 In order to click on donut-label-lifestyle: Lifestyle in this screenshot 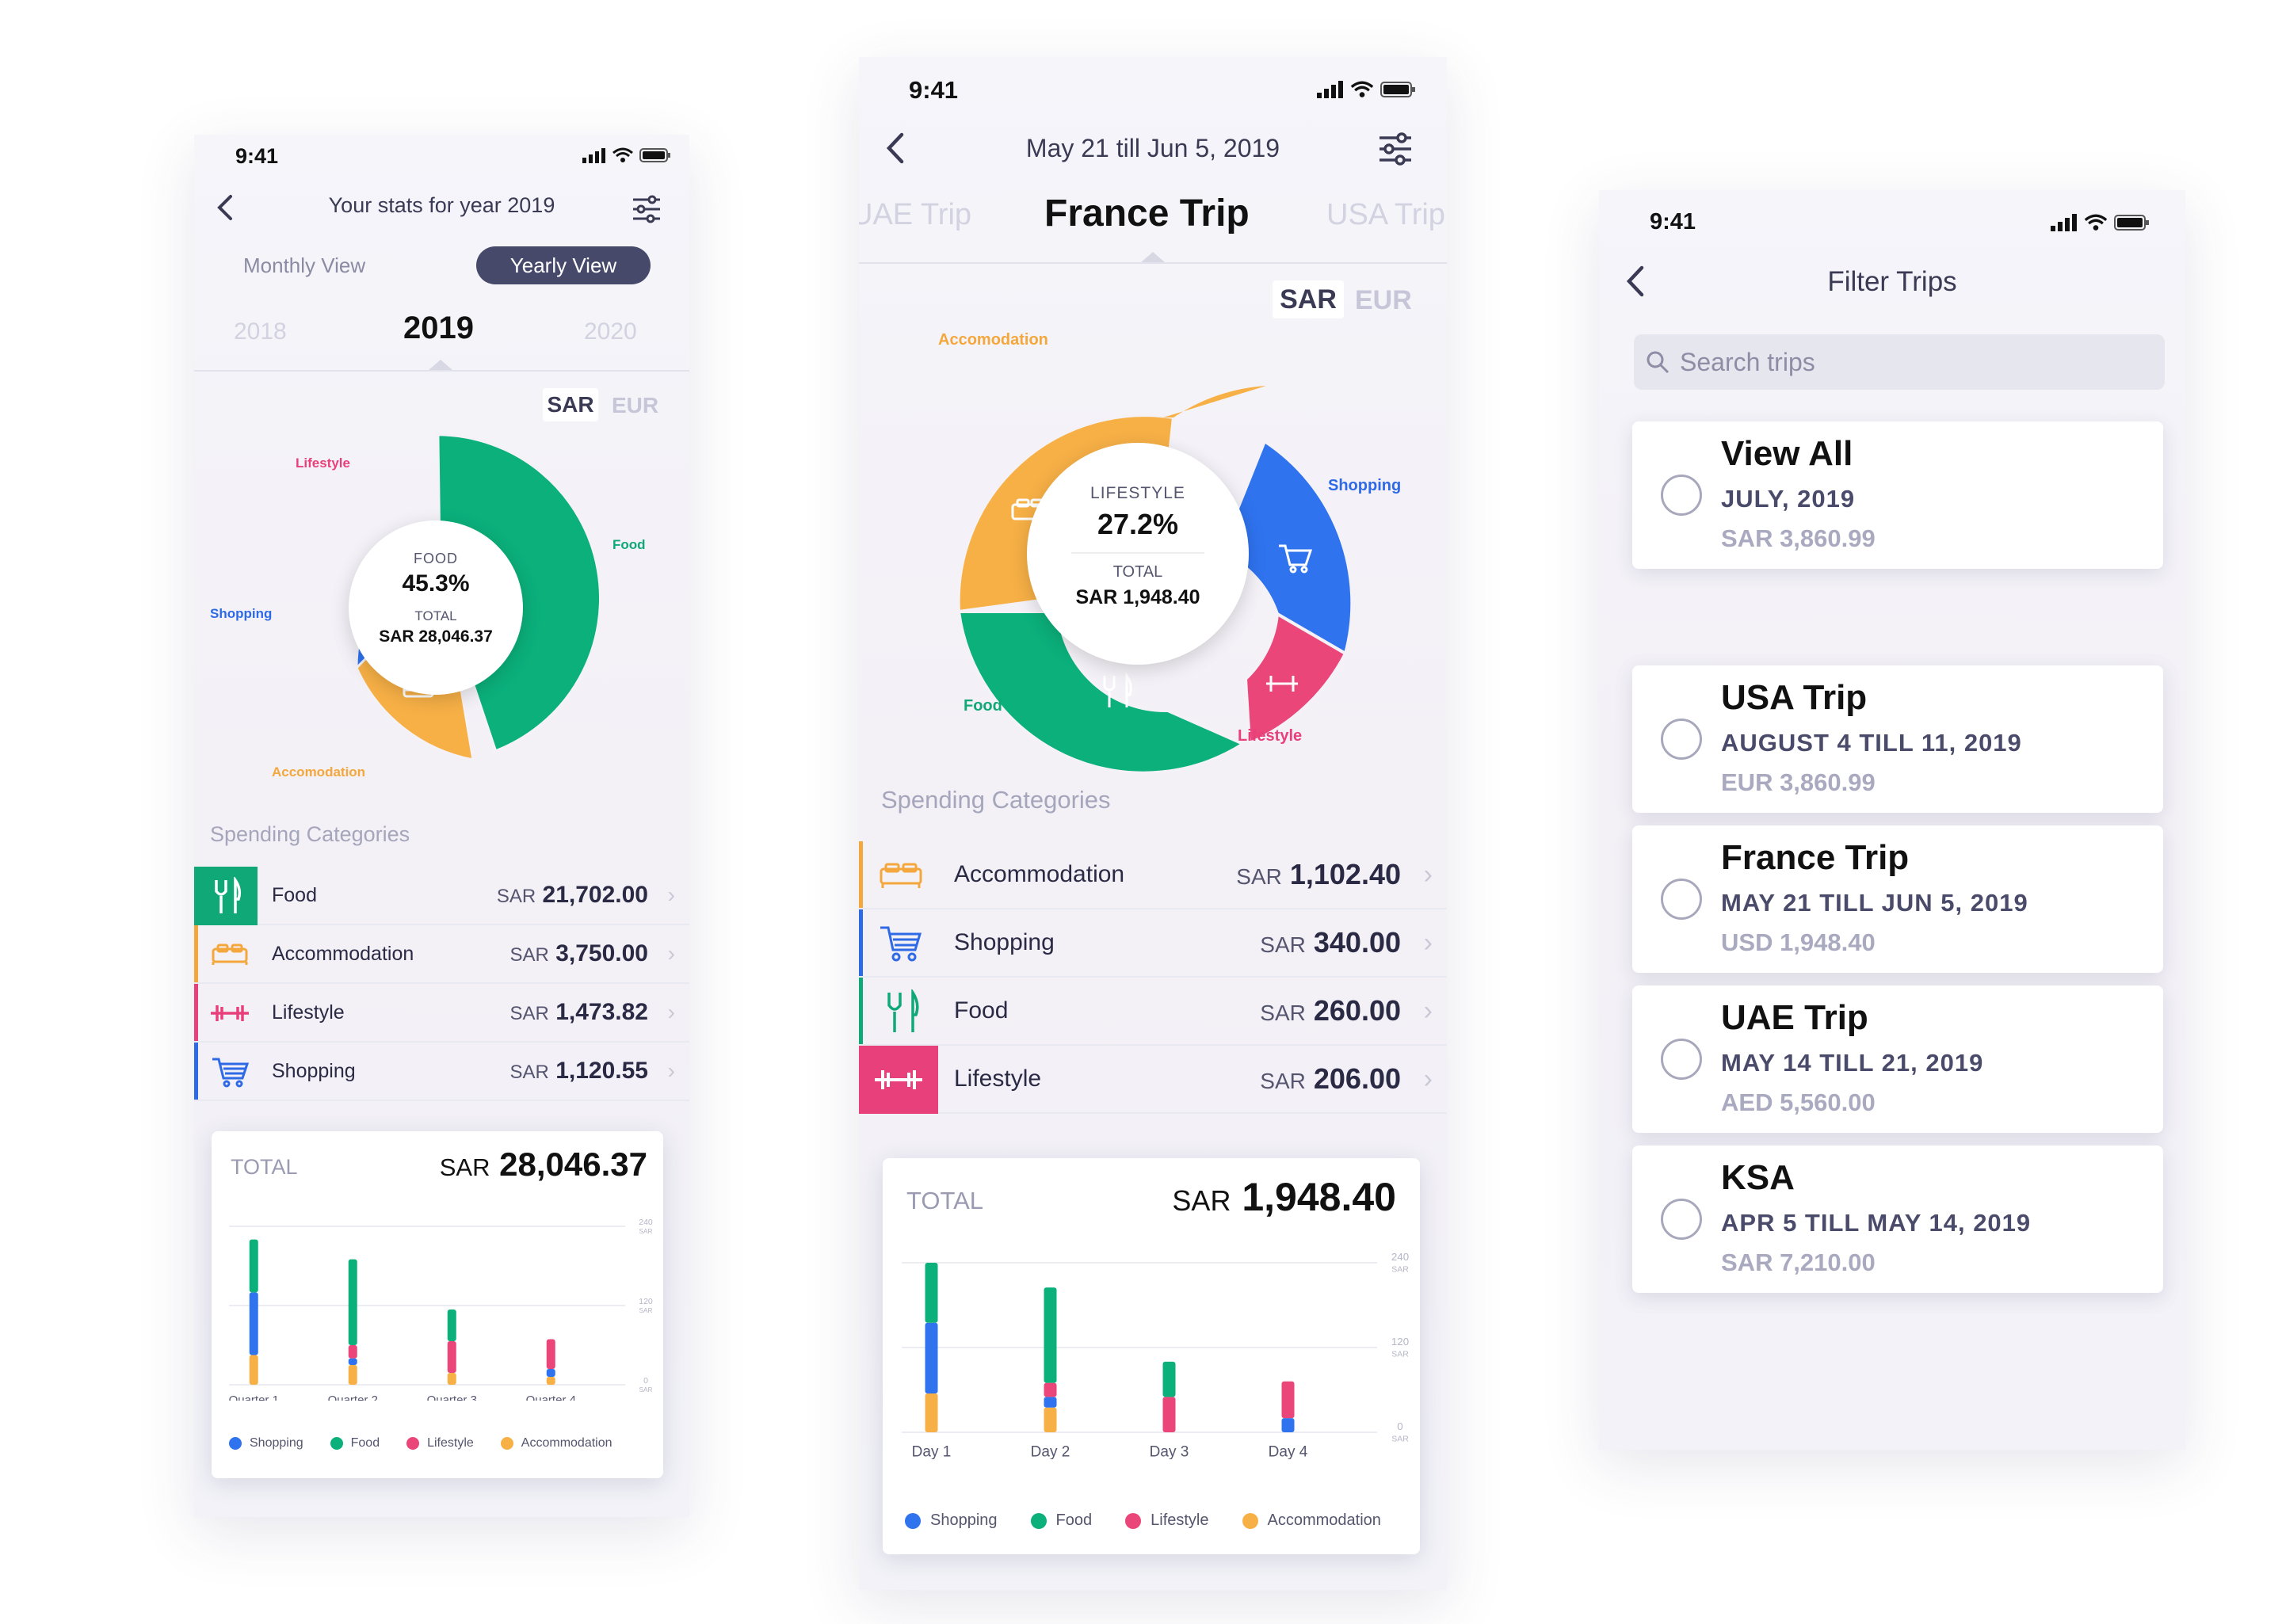, I will do `click(323, 463)`.